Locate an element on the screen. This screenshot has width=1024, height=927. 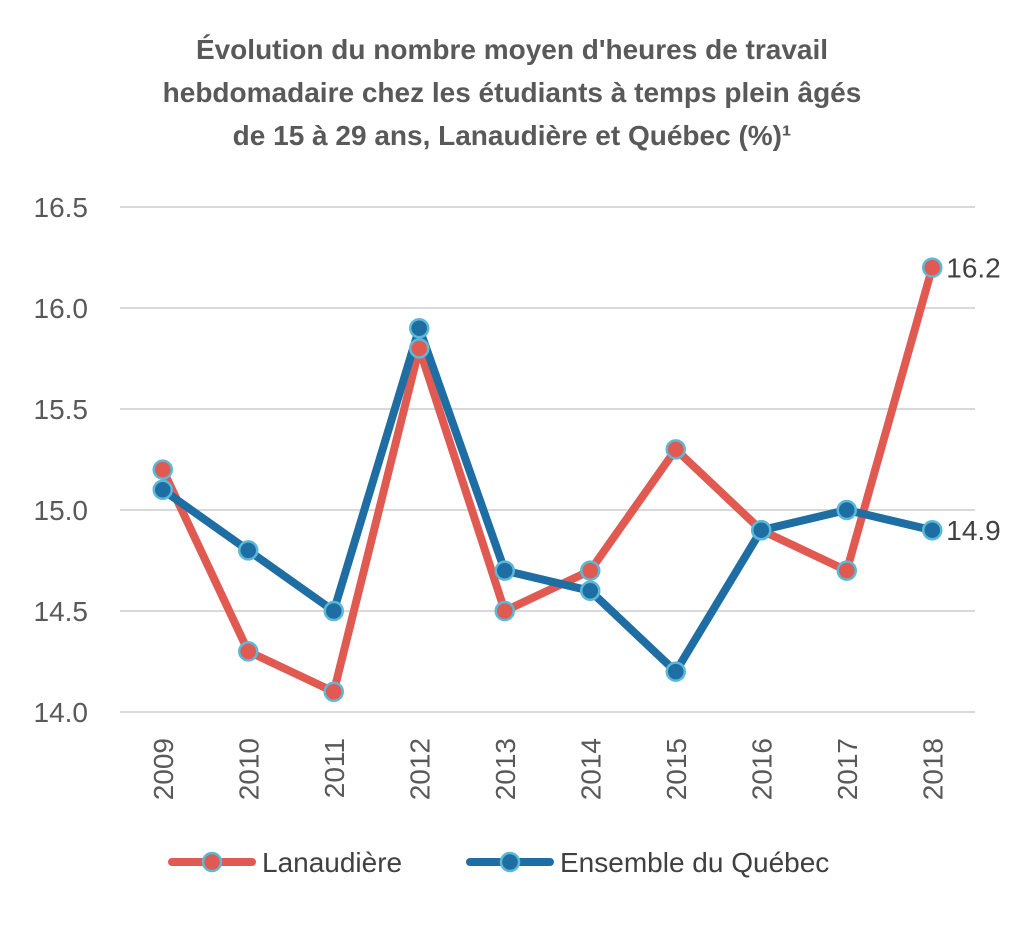
x-tick-label: 2010 is located at coordinates (248, 769).